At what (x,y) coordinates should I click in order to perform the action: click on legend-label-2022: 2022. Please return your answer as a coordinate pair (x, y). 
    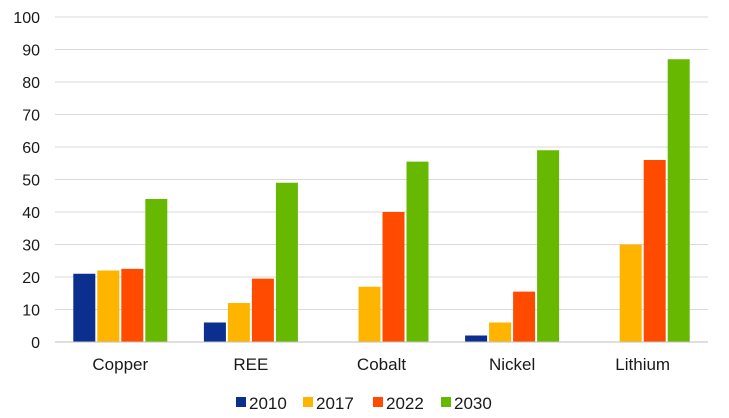
    Looking at the image, I should click on (405, 403).